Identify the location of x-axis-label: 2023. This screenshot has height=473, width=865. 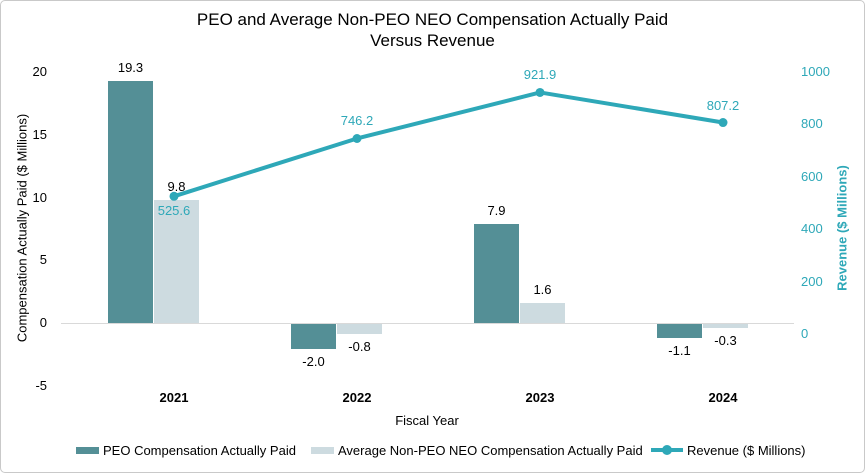
(540, 397).